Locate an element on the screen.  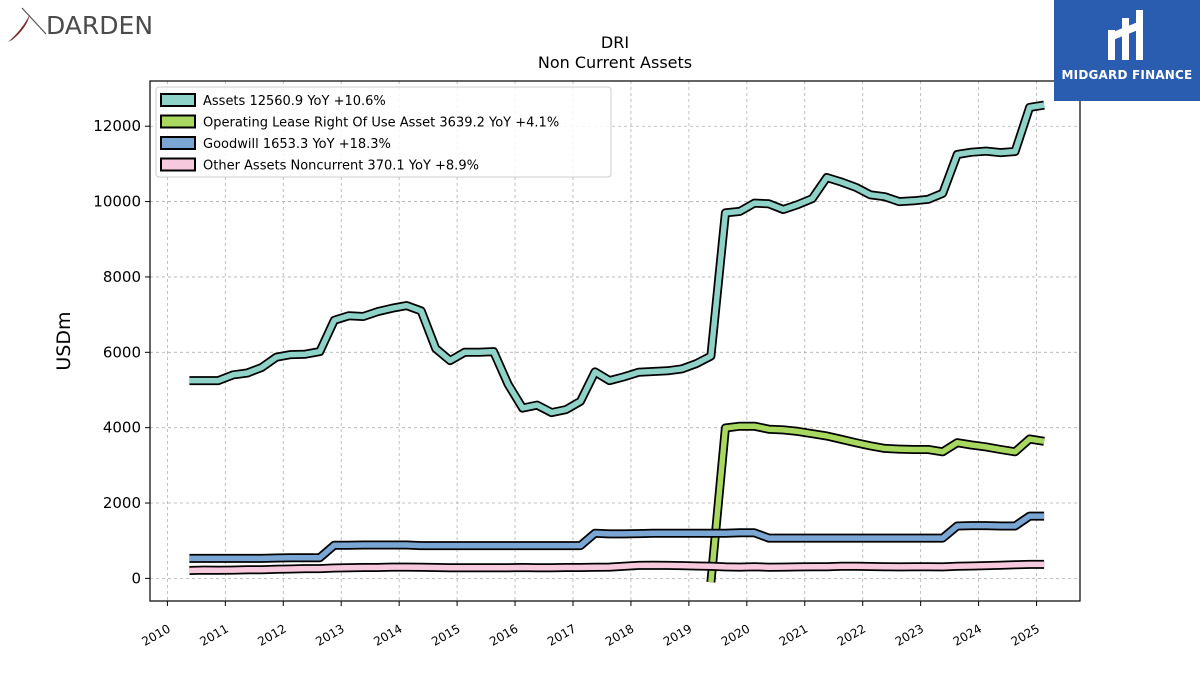
y-axis-label: USDm is located at coordinates (64, 340).